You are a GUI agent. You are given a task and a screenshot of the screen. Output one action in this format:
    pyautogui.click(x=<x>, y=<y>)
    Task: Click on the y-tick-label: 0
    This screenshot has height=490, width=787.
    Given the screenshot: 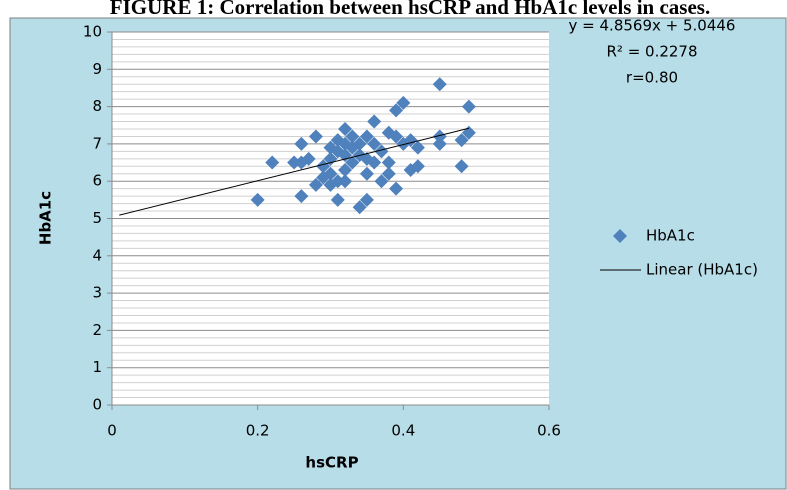 What is the action you would take?
    pyautogui.click(x=97, y=405)
    